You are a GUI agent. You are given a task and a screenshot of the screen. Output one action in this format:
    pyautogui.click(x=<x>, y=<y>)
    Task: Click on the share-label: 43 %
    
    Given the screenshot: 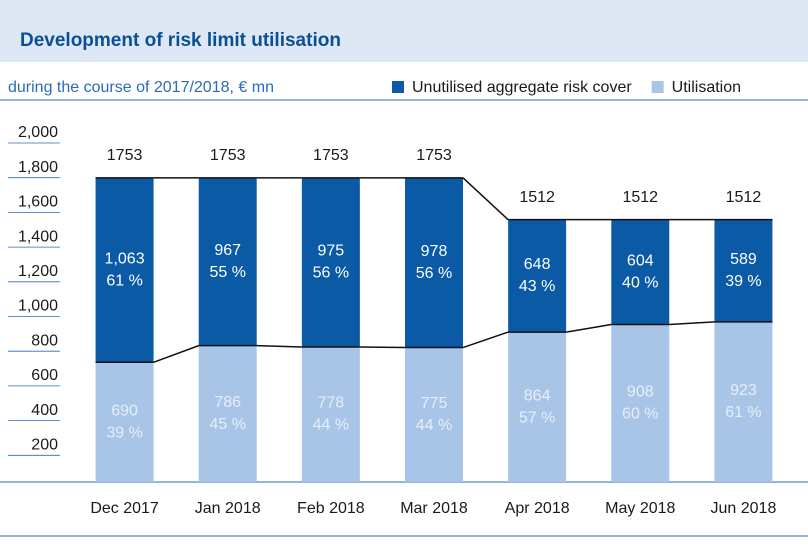 What is the action you would take?
    pyautogui.click(x=537, y=286)
    